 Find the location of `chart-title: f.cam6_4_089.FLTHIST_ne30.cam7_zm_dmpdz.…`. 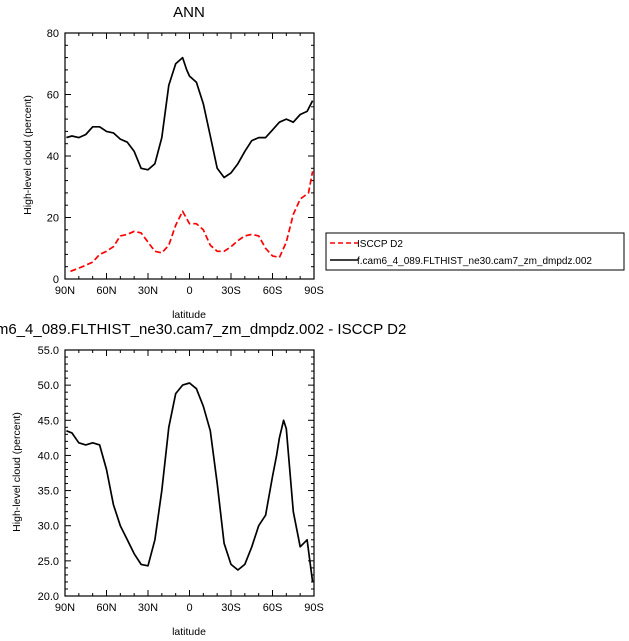

chart-title: f.cam6_4_089.FLTHIST_ne30.cam7_zm_dmpdz.… is located at coordinates (203, 329).